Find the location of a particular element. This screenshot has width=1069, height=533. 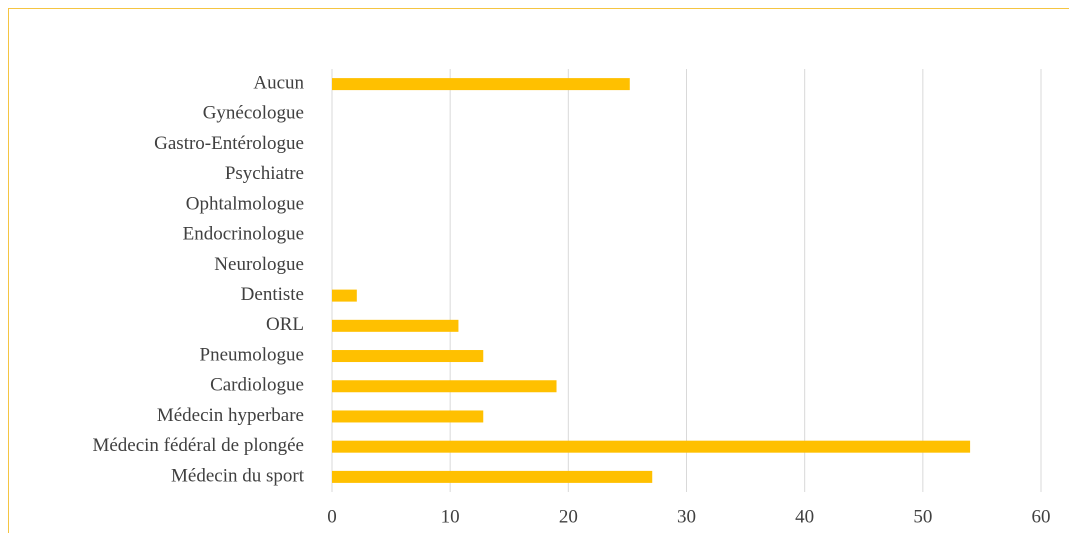

y-tick-label: Médecin du sport is located at coordinates (238, 475).